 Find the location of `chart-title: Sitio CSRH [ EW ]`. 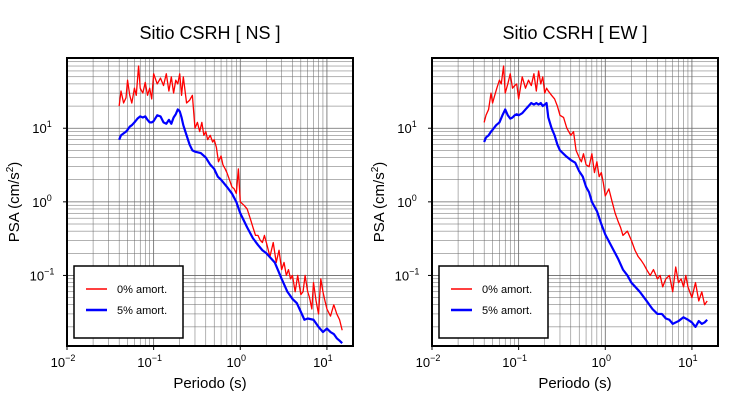

chart-title: Sitio CSRH [ EW ] is located at coordinates (574, 33).